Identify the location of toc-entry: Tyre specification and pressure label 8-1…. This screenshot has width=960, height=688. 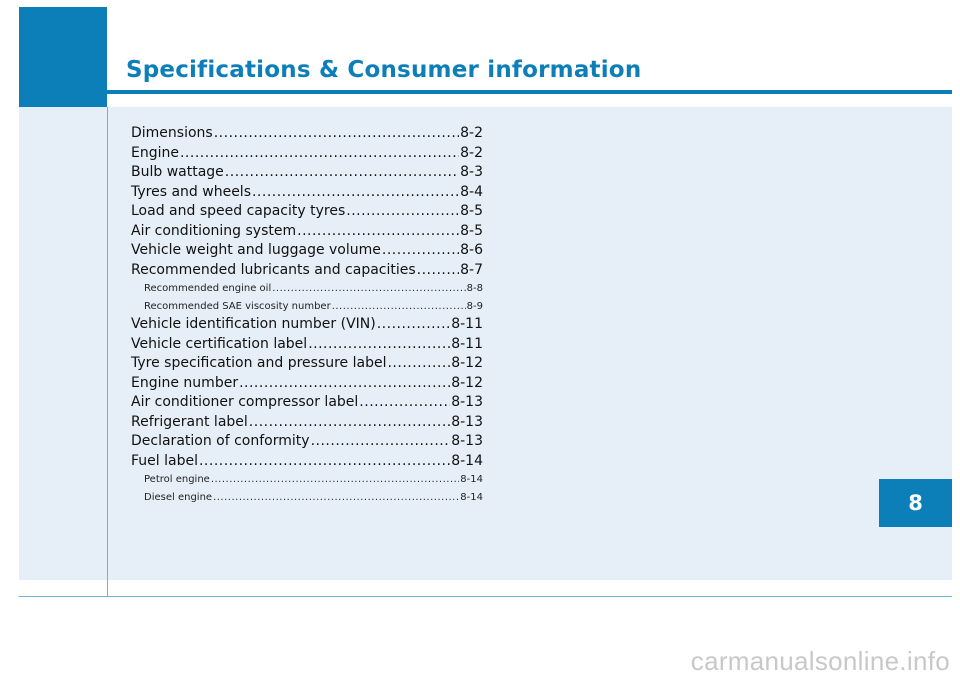
(307, 364).